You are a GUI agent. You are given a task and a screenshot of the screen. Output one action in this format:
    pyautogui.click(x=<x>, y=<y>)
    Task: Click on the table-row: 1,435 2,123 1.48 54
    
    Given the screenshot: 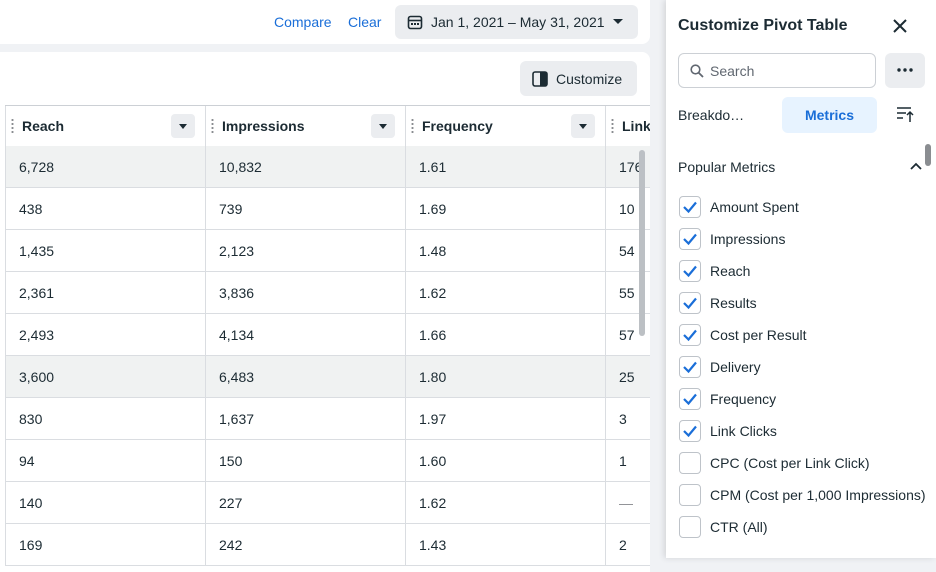 What is the action you would take?
    pyautogui.click(x=327, y=251)
    